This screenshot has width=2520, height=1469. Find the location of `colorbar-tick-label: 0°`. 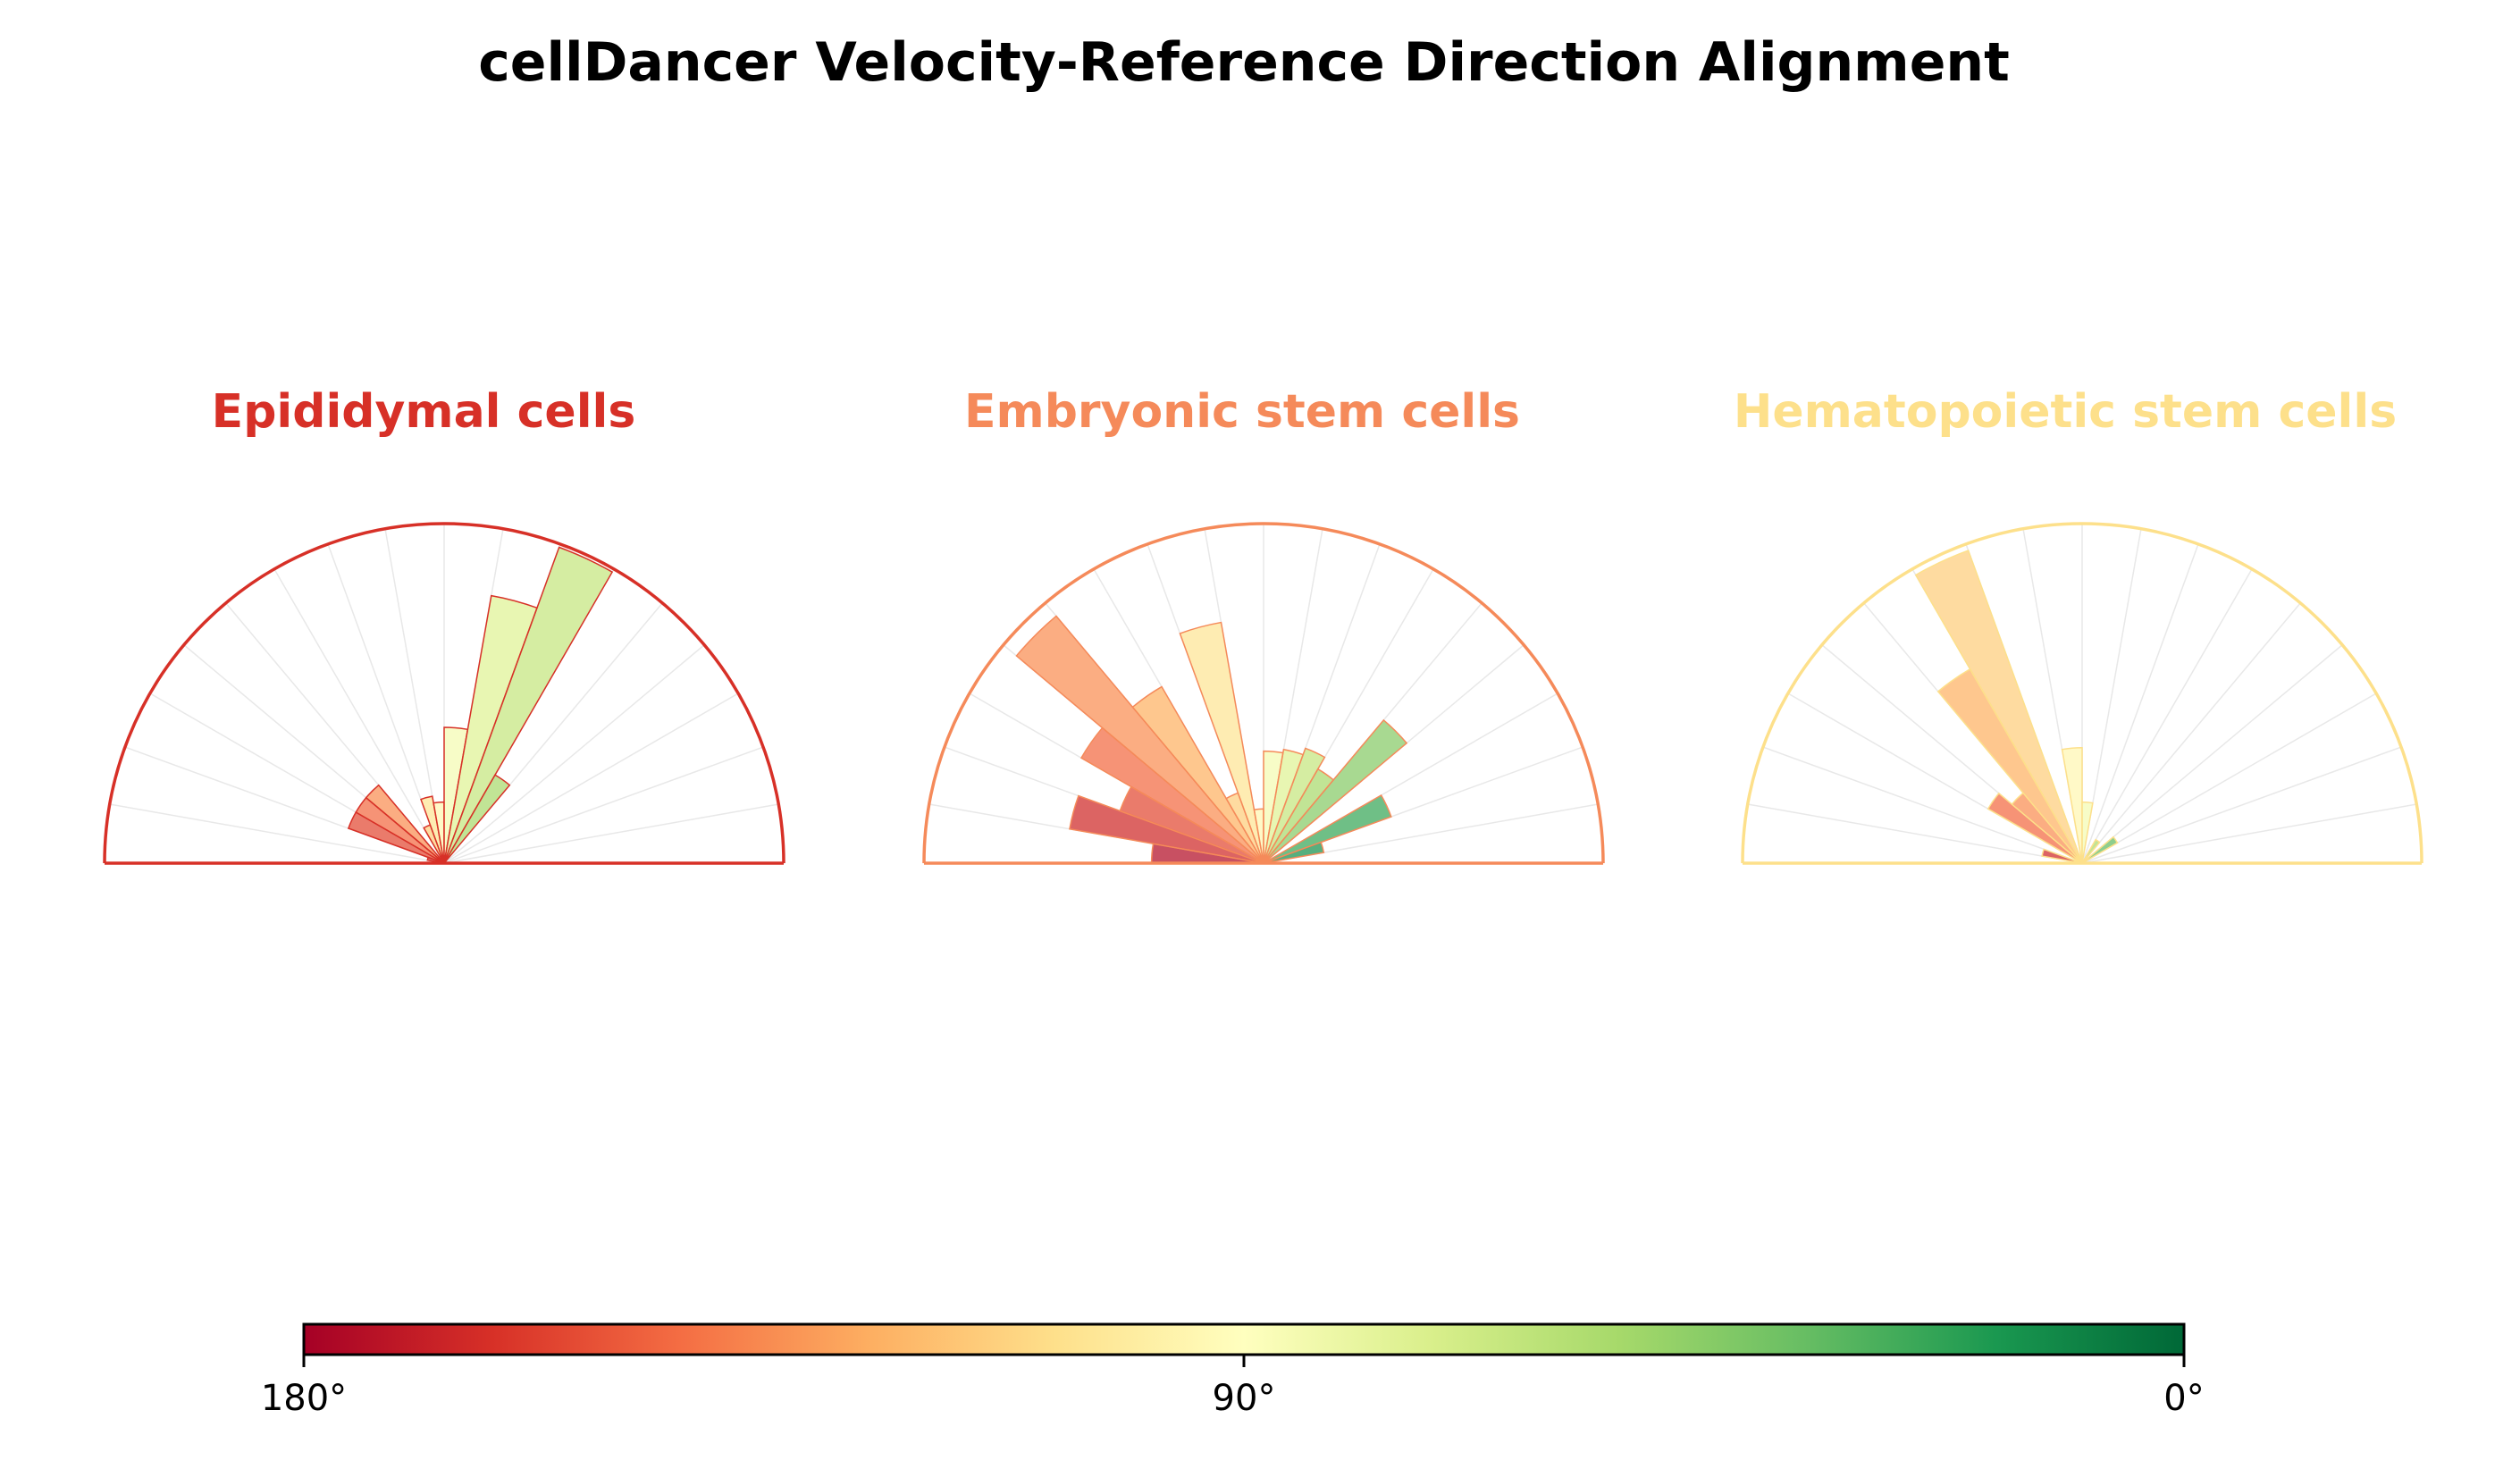

colorbar-tick-label: 0° is located at coordinates (2183, 1398).